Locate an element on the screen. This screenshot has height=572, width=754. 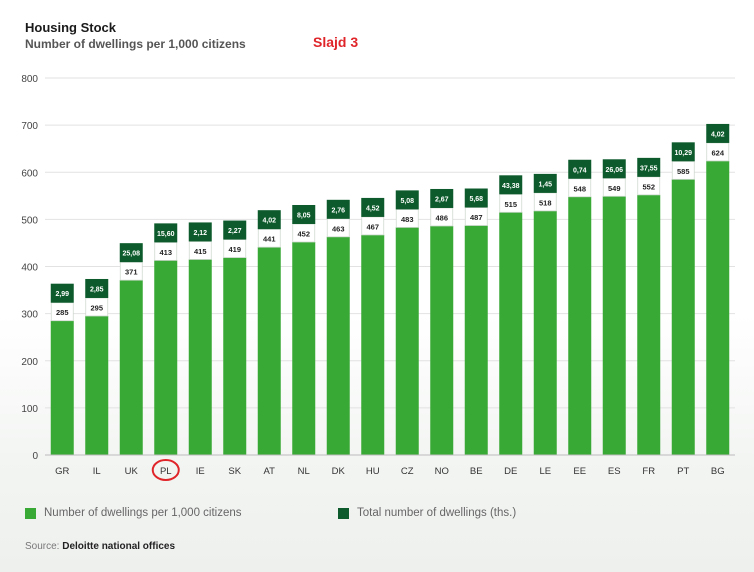
total-label: 15,60 is located at coordinates (166, 234).